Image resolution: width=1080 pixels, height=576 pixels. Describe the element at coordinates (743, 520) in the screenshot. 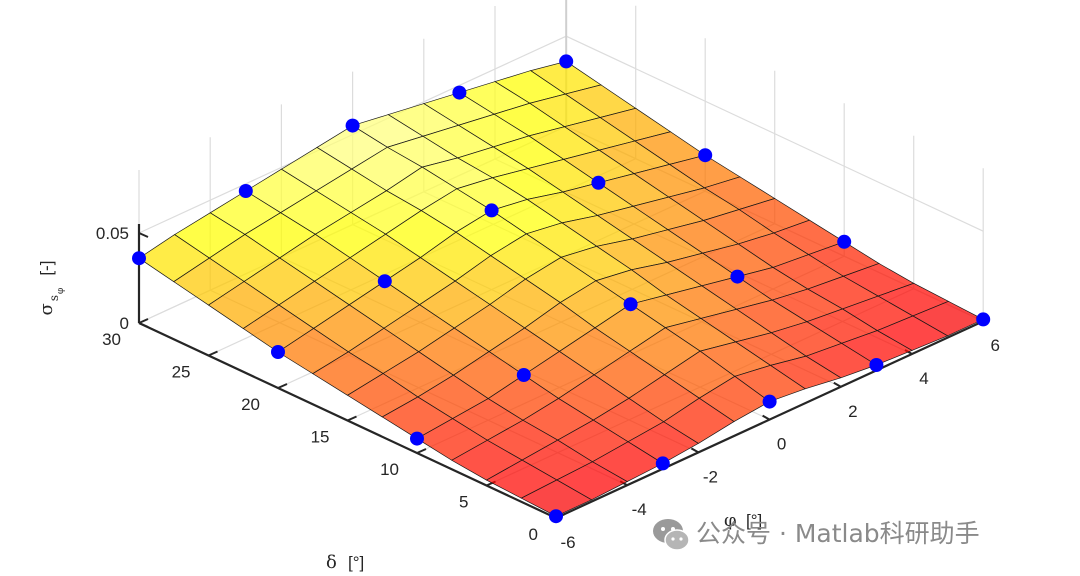

I see `y-axis-label: φ [°]` at that location.